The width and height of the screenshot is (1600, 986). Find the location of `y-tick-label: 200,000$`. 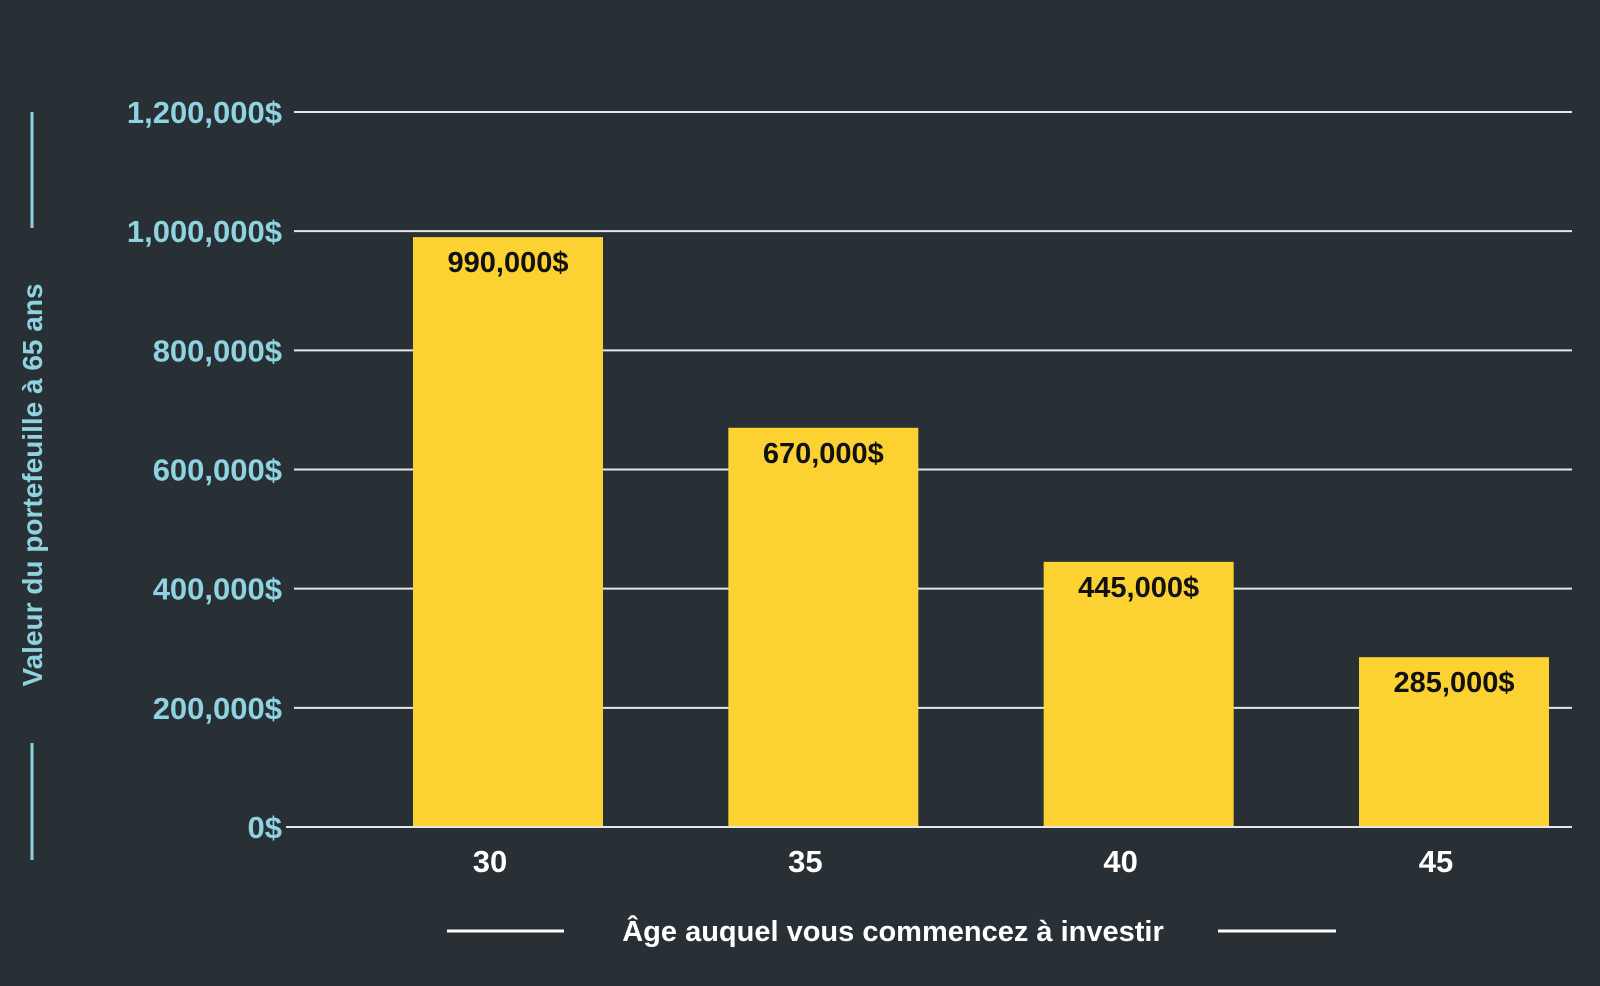

y-tick-label: 200,000$ is located at coordinates (217, 708).